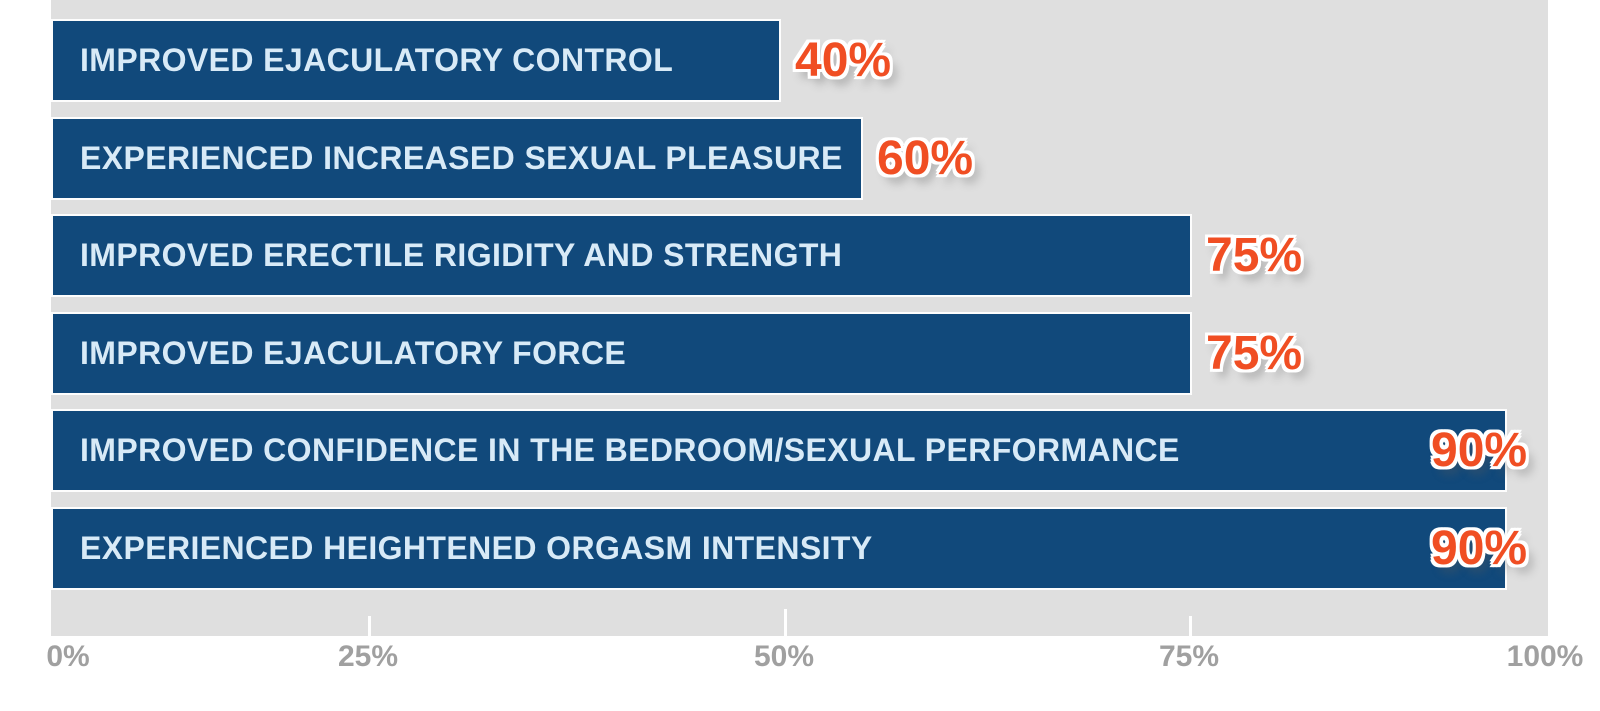 This screenshot has width=1600, height=711. Describe the element at coordinates (461, 157) in the screenshot. I see `bar-category-label: EXPERIENCED INCREASED SEXUAL PLEASURE` at that location.